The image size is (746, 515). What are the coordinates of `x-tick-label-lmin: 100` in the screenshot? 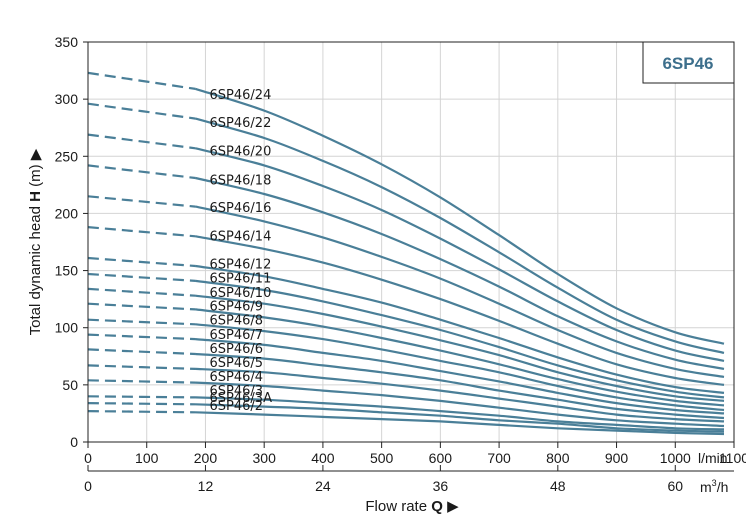 It's located at (147, 458).